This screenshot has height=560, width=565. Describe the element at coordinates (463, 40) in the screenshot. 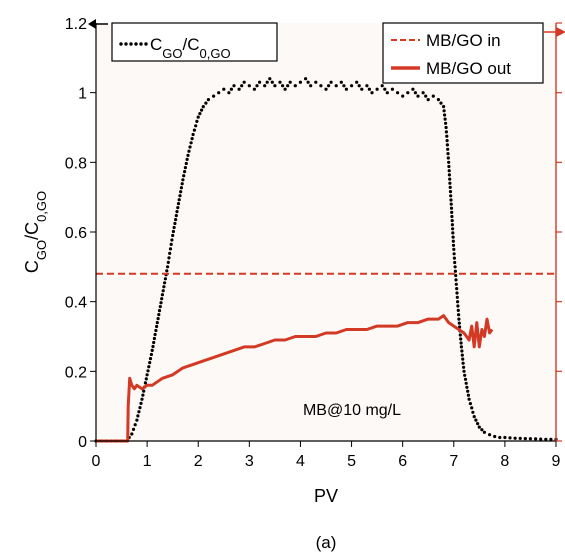

I see `legend-label-mb-go-in: MB/GO in` at that location.